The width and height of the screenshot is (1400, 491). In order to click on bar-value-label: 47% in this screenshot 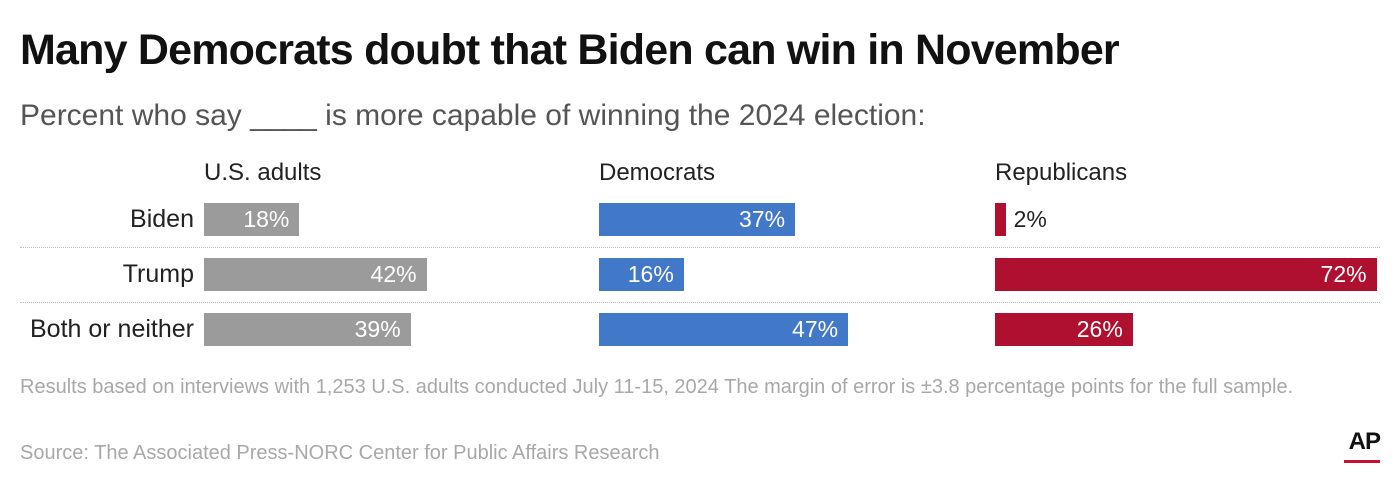, I will do `click(815, 329)`.